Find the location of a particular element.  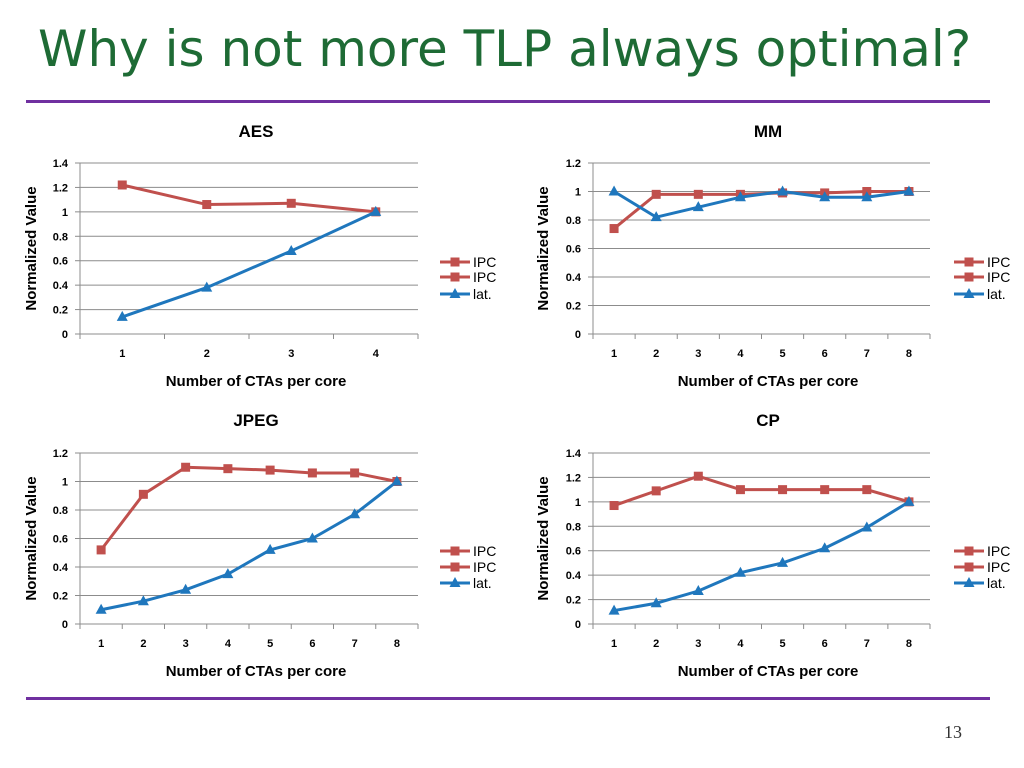

x-tick-label: 7 is located at coordinates (355, 644).